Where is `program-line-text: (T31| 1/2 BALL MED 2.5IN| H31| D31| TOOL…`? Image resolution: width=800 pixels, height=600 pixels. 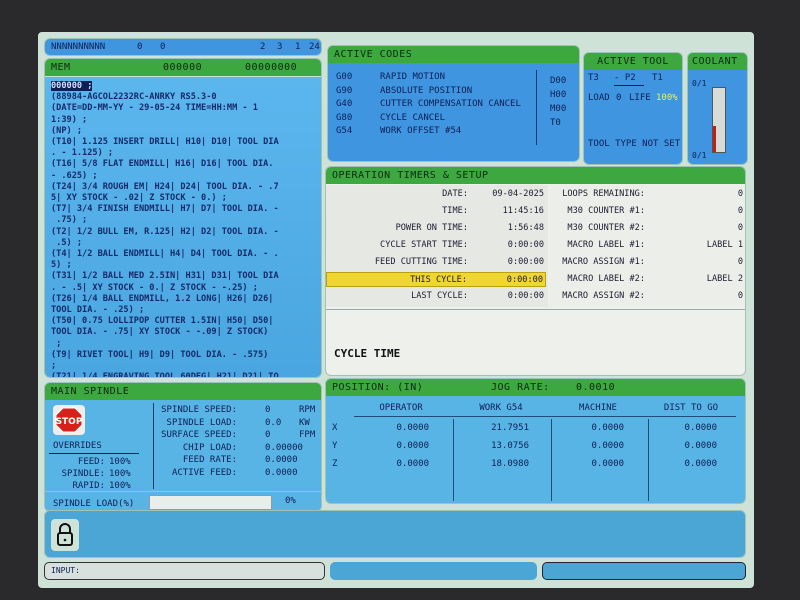 program-line-text: (T31| 1/2 BALL MED 2.5IN| H31| D31| TOOL… is located at coordinates (165, 276).